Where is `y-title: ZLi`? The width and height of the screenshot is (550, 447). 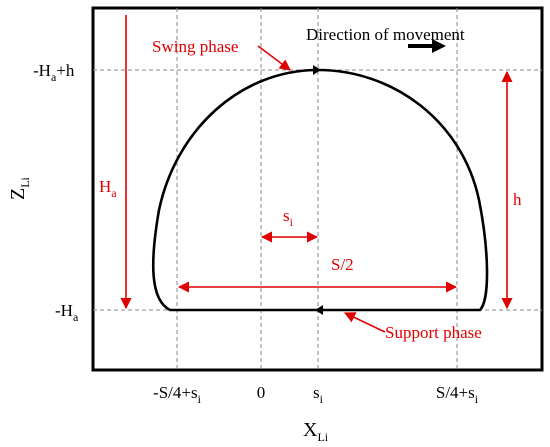 y-title: ZLi is located at coordinates (19, 188).